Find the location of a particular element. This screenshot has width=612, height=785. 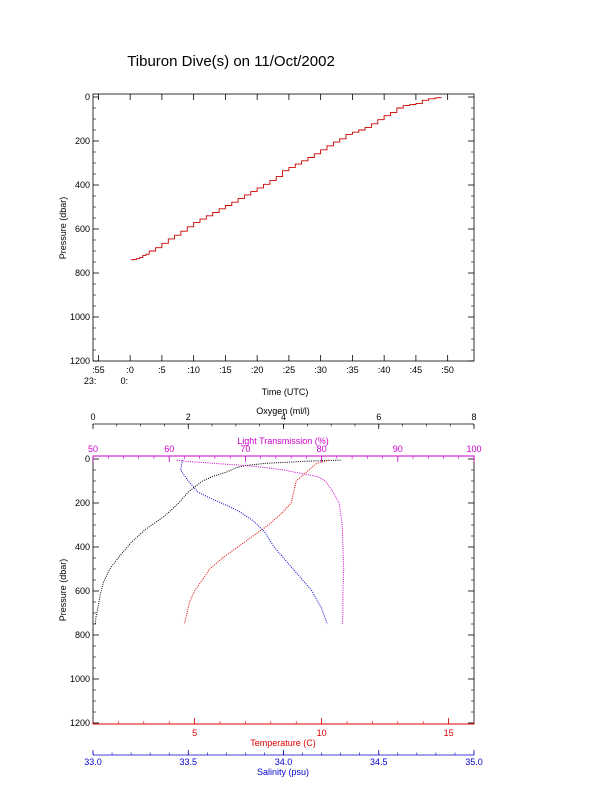

profile-series is located at coordinates (219, 542).